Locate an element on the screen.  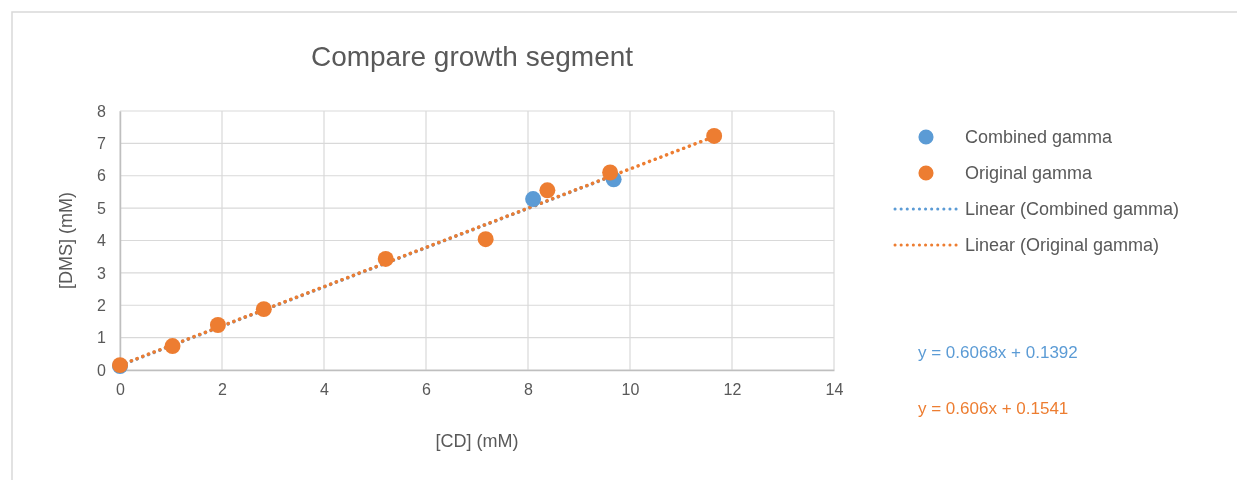
x-tick-label: 4 is located at coordinates (325, 390).